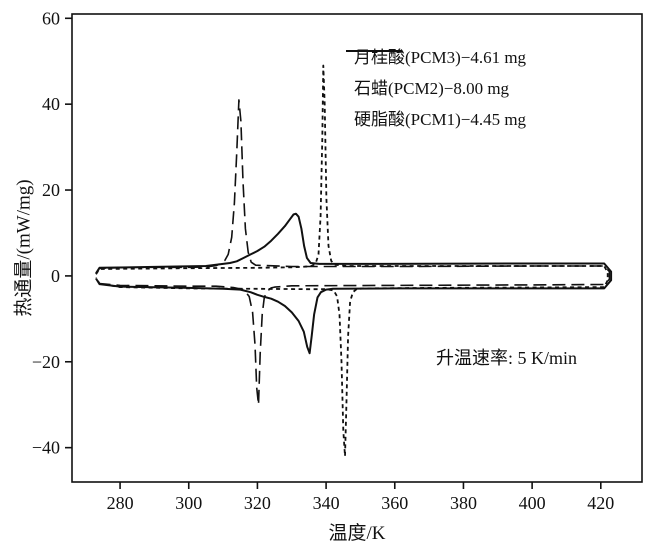 The width and height of the screenshot is (656, 542). What do you see at coordinates (52, 233) in the screenshot?
I see `y-axis-ticks: −40 −20 0 20 40 60` at bounding box center [52, 233].